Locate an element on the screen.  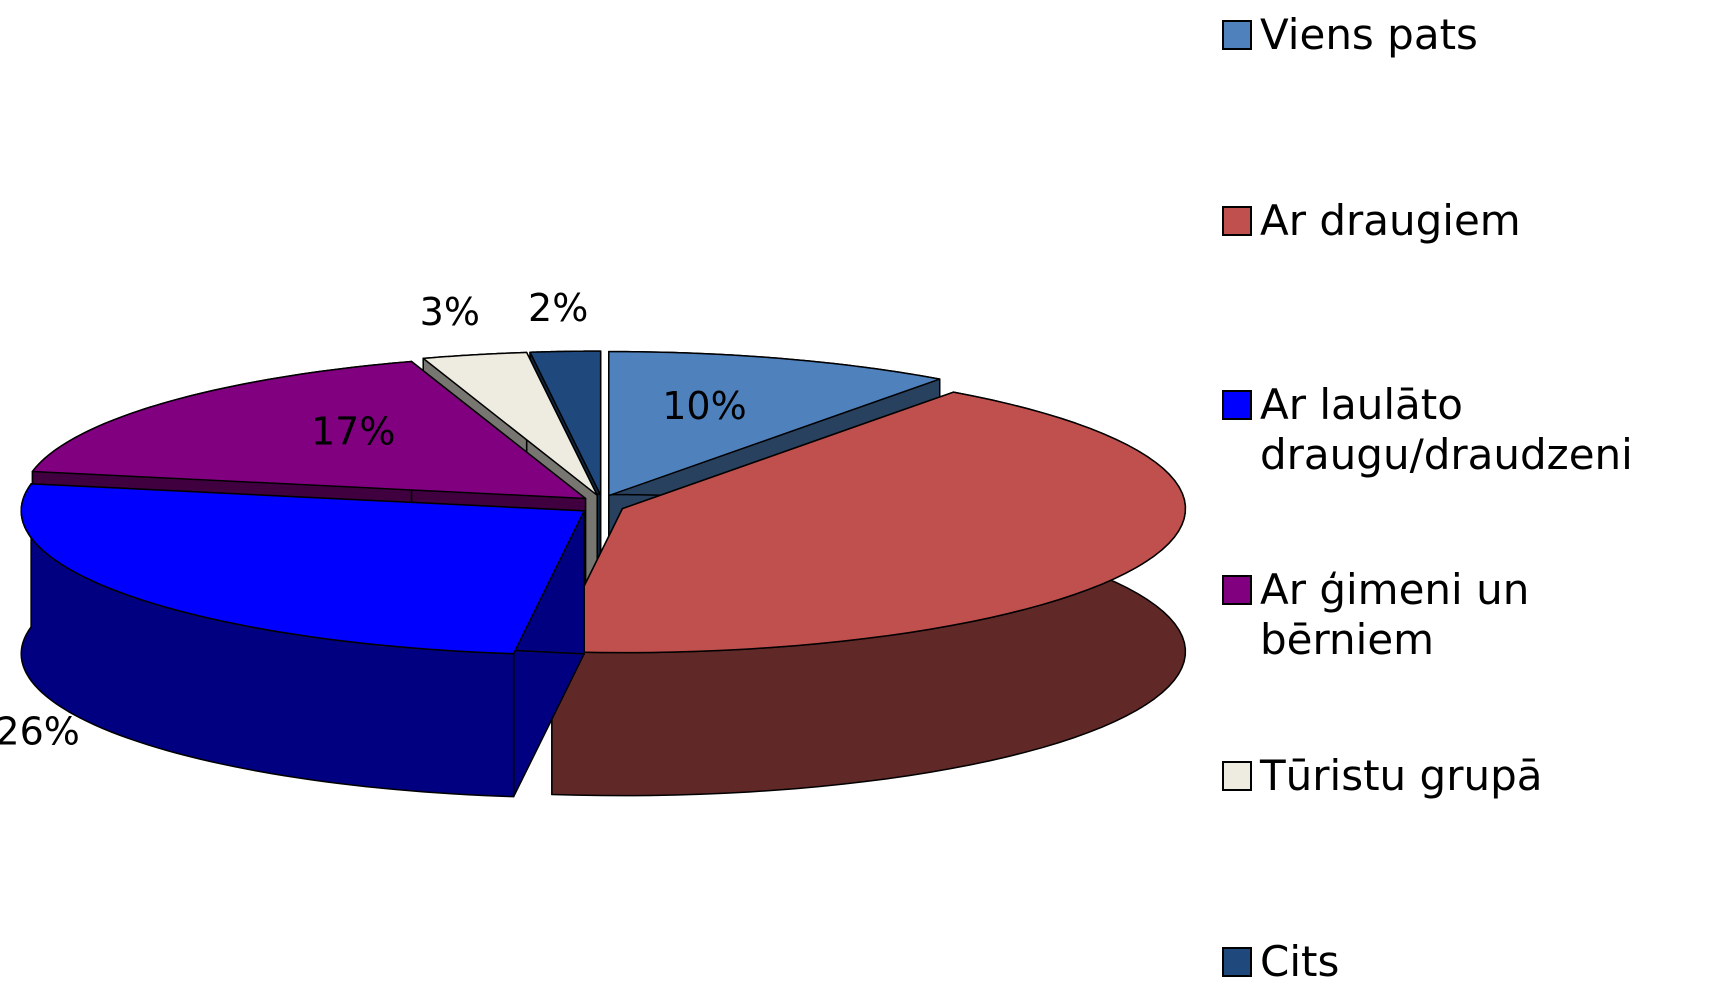
legend-item: Ar ģimeni un bērniem is located at coordinates (1461, 615).